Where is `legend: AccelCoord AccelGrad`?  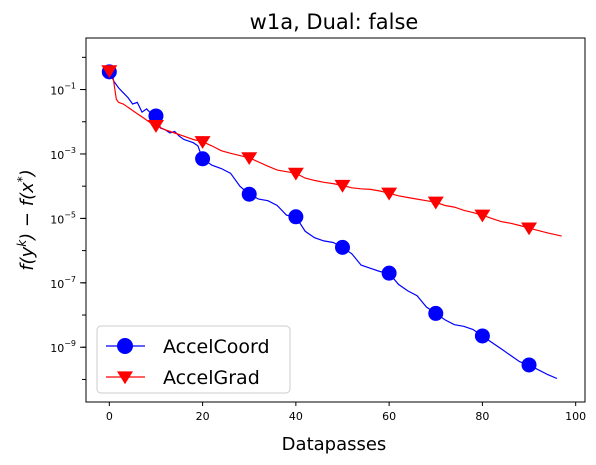
legend: AccelCoord AccelGrad is located at coordinates (193, 359).